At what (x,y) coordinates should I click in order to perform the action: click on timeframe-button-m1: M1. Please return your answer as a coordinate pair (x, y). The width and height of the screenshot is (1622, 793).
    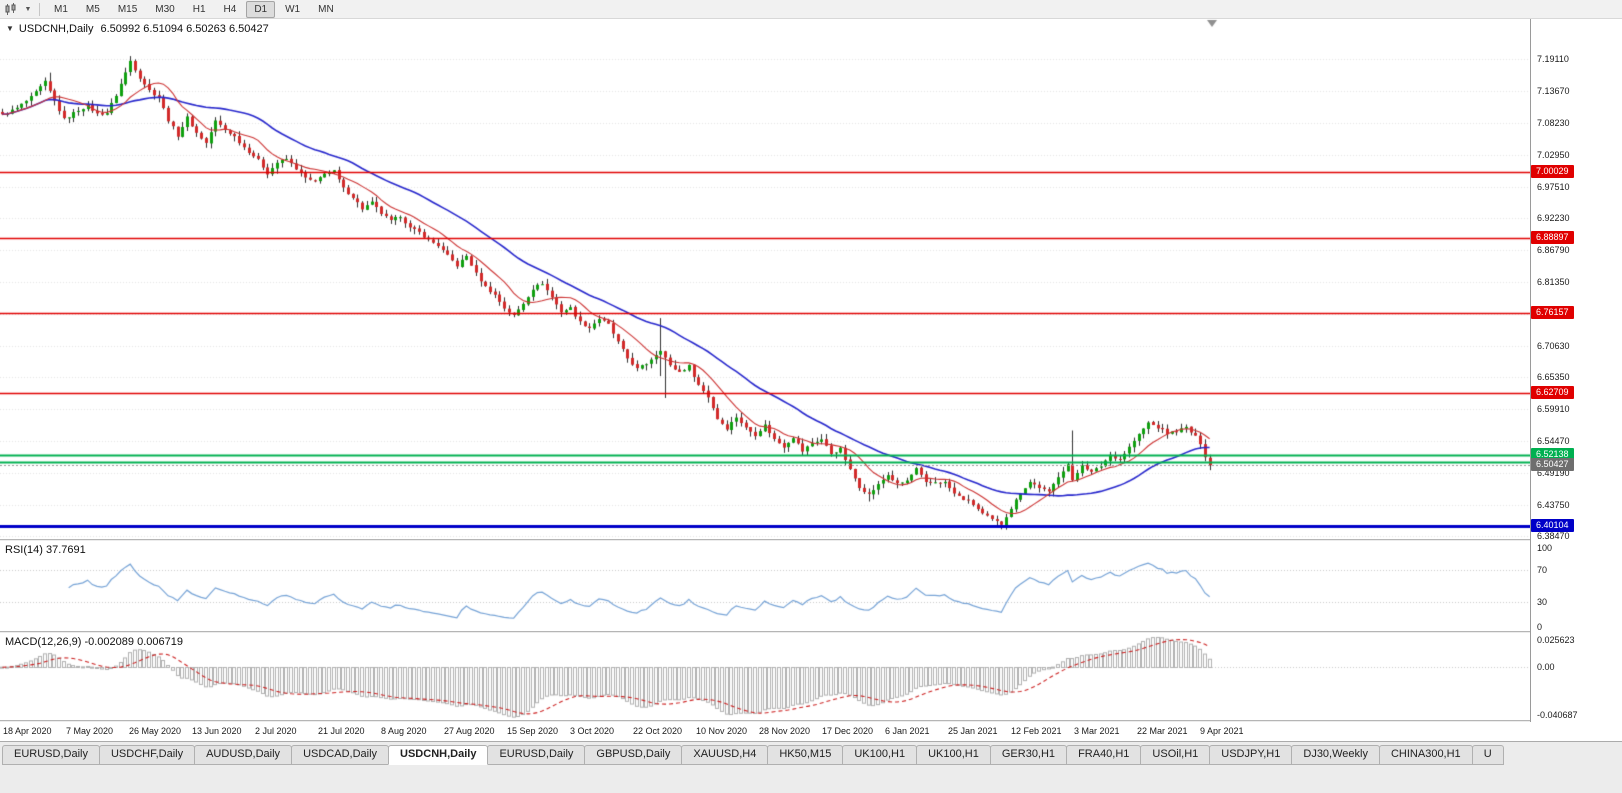
    Looking at the image, I should click on (61, 9).